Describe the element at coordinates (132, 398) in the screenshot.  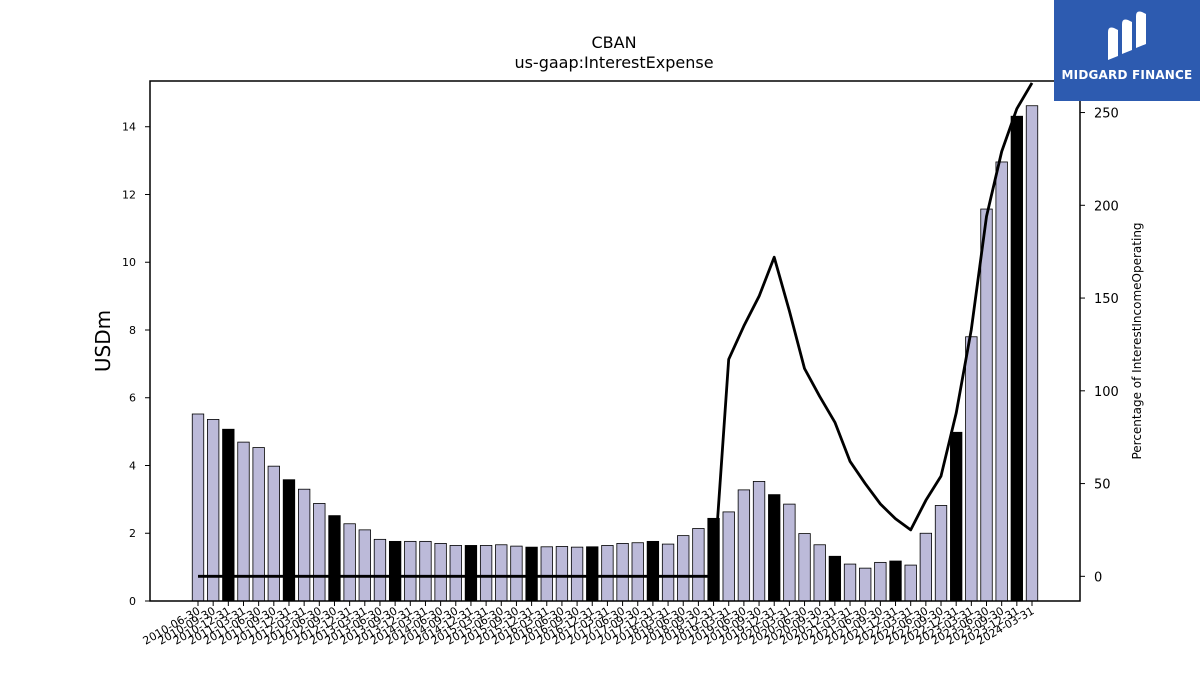
I see `y-tick-label: 6` at that location.